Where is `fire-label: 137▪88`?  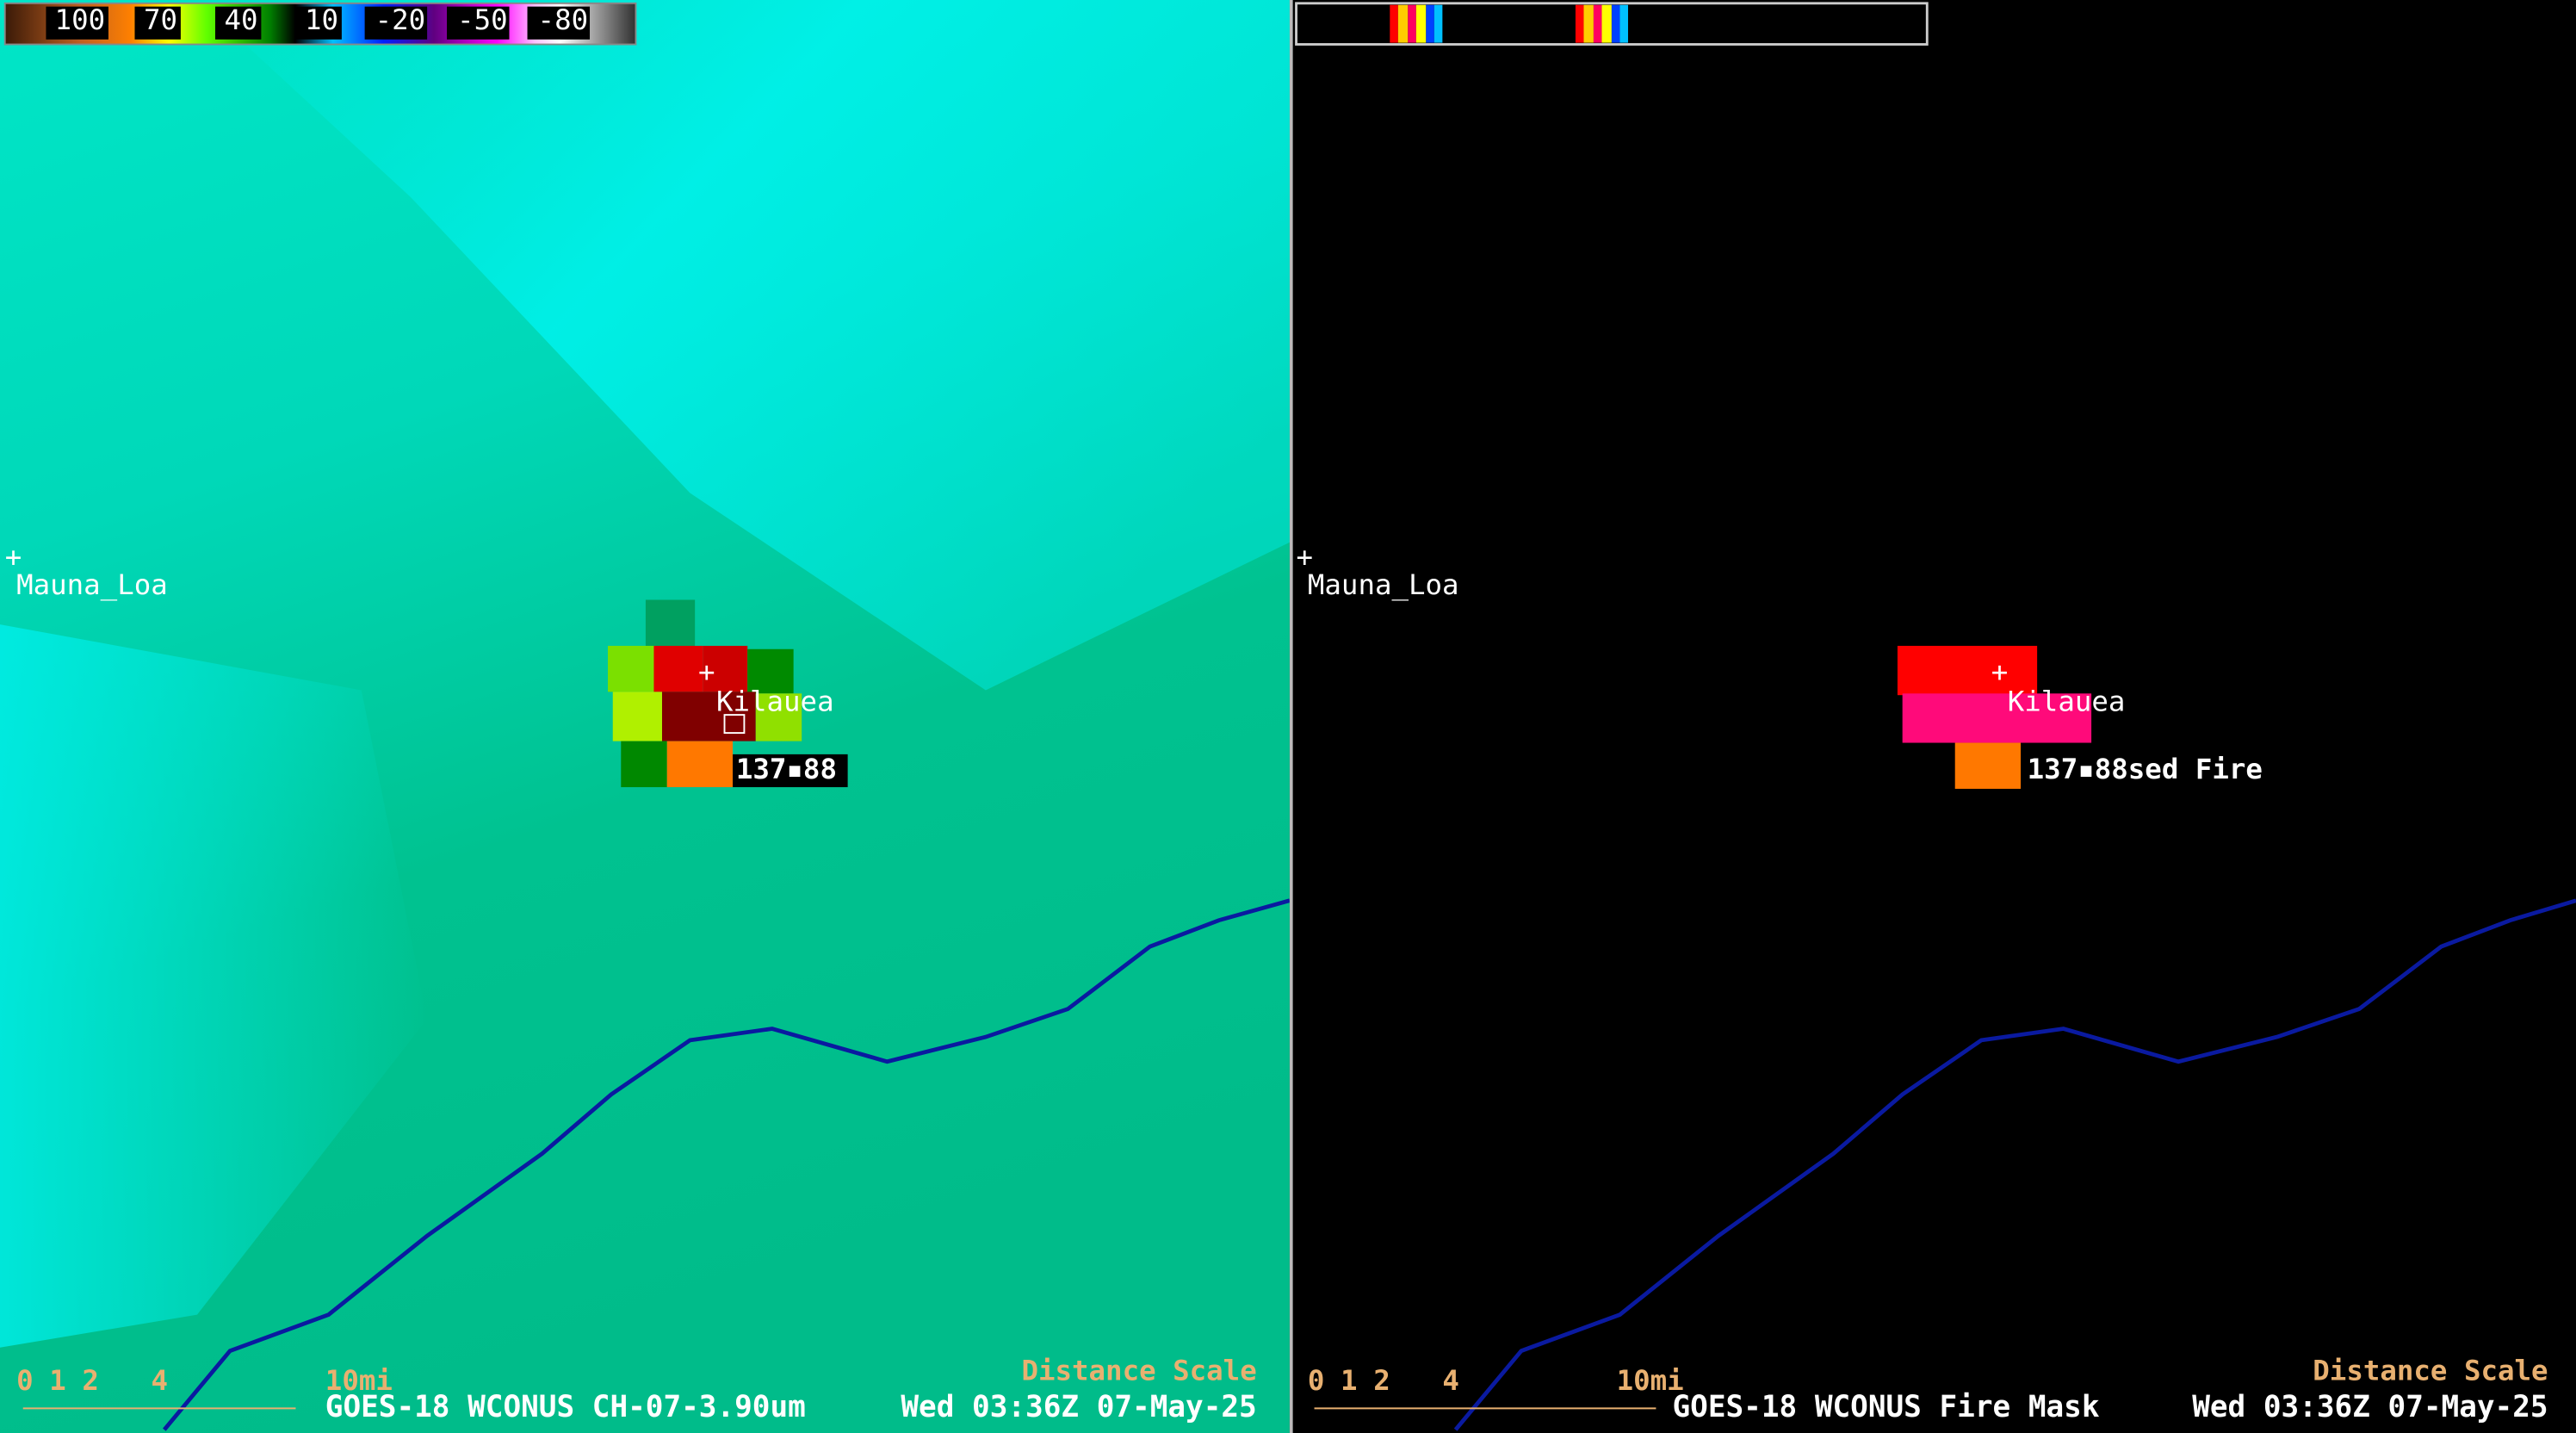
fire-label: 137▪88 is located at coordinates (786, 769).